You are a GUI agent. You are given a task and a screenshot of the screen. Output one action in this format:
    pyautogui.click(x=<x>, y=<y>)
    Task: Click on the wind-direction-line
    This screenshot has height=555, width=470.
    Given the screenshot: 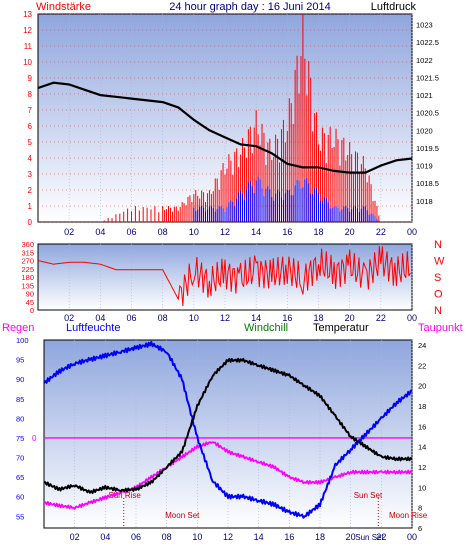 What is the action you would take?
    pyautogui.click(x=224, y=276)
    